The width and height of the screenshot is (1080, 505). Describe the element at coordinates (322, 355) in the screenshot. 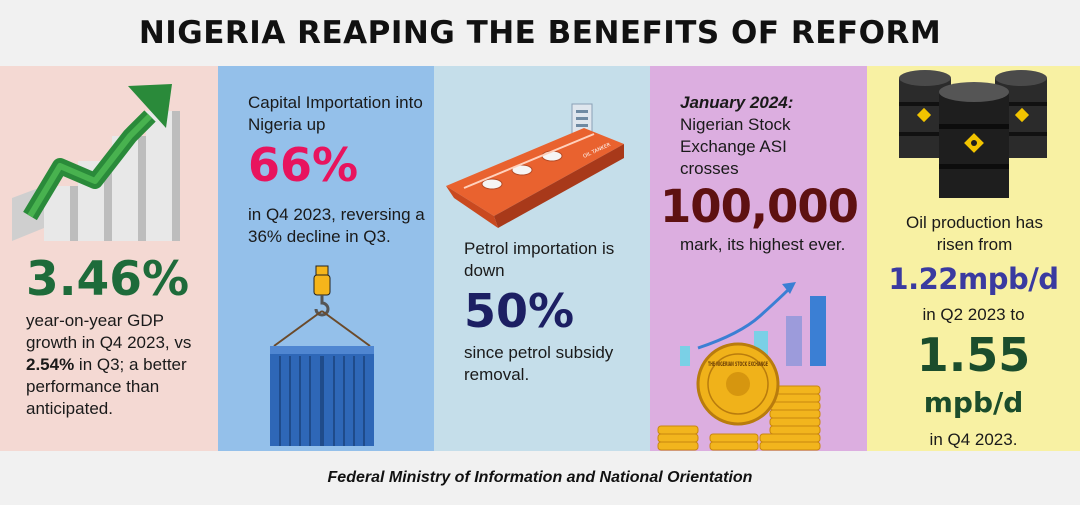

I see `shipping-container-icon` at that location.